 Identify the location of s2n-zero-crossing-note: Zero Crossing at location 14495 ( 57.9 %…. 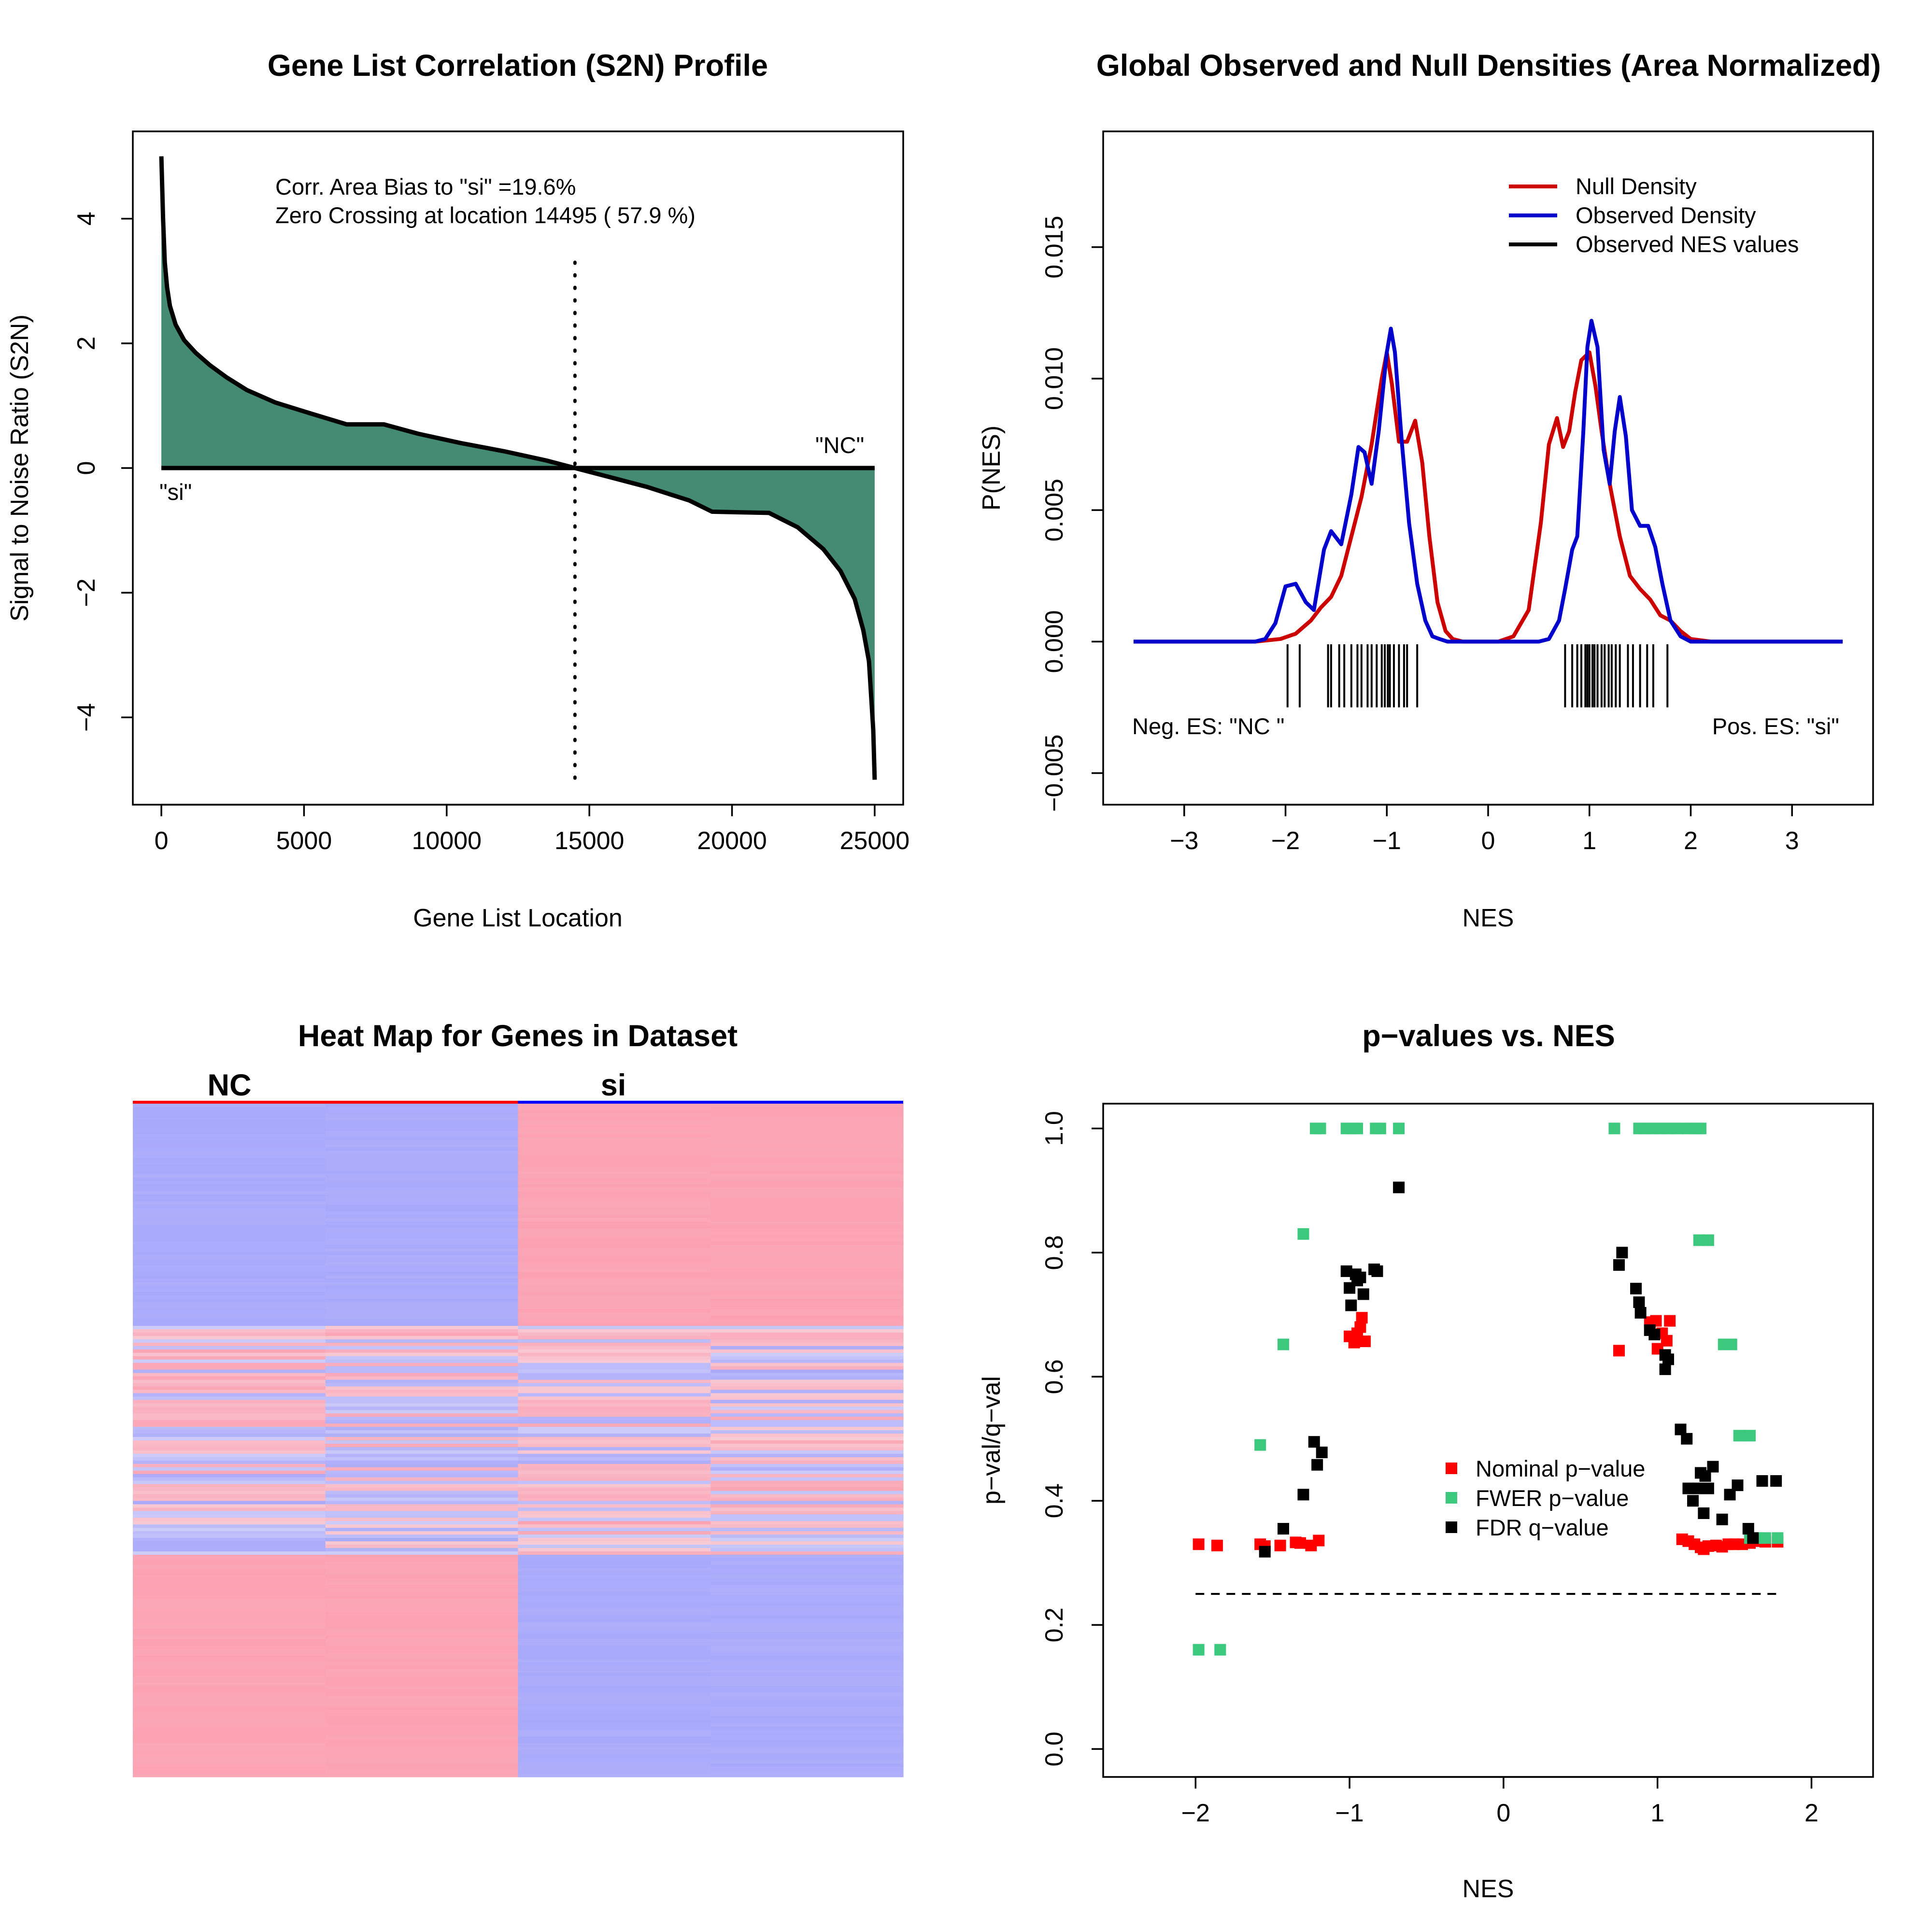
(485, 215).